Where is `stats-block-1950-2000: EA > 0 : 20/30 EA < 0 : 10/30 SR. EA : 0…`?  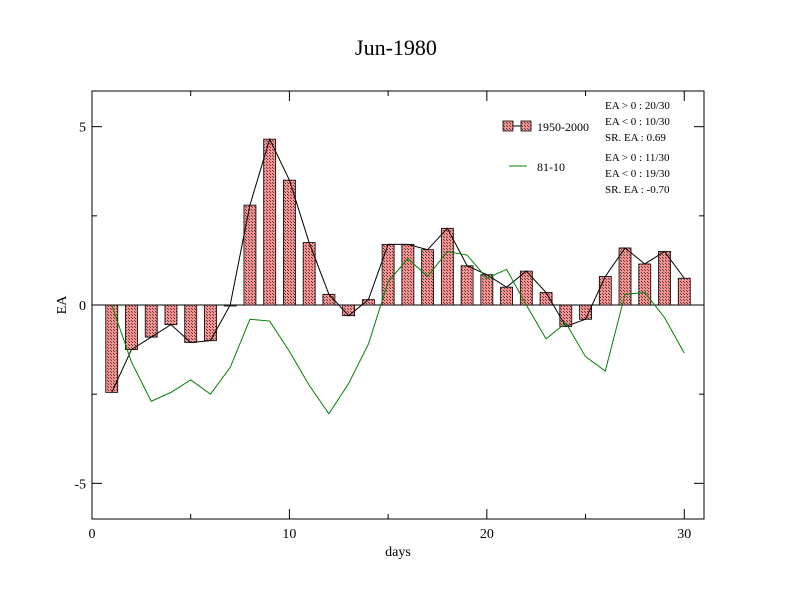 stats-block-1950-2000: EA > 0 : 20/30 EA < 0 : 10/30 SR. EA : 0… is located at coordinates (637, 122).